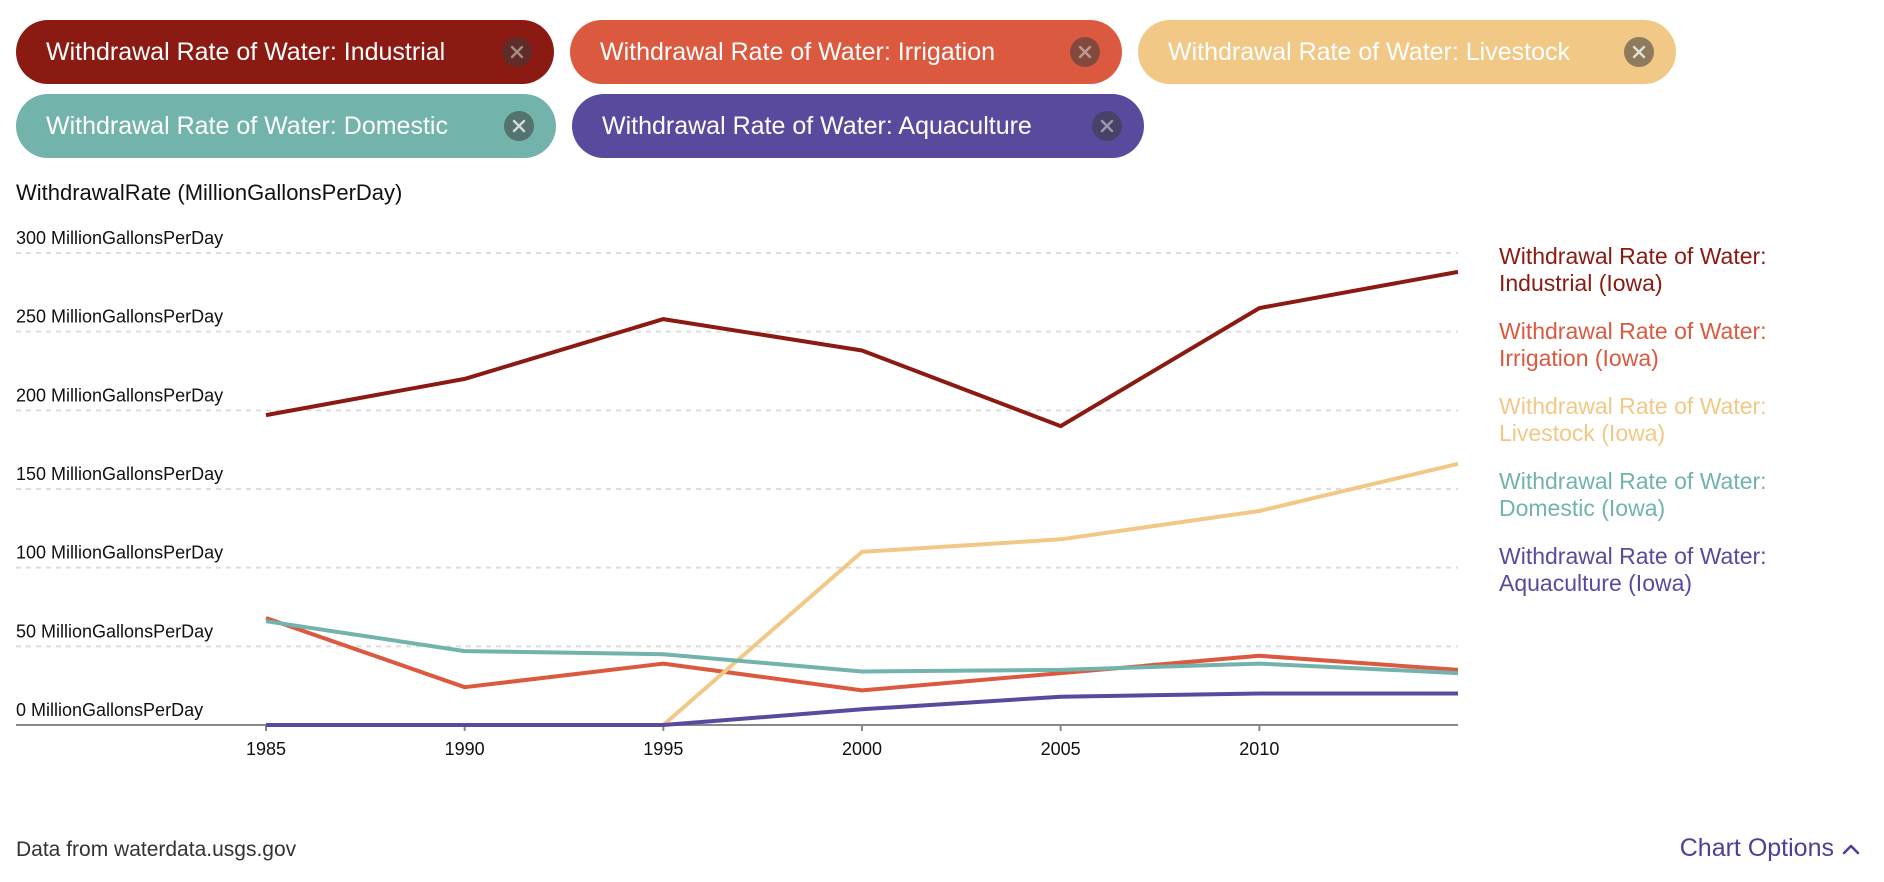 The image size is (1884, 882). I want to click on x-axis: 1985 1990 1995 2000 2005 2010, so click(737, 741).